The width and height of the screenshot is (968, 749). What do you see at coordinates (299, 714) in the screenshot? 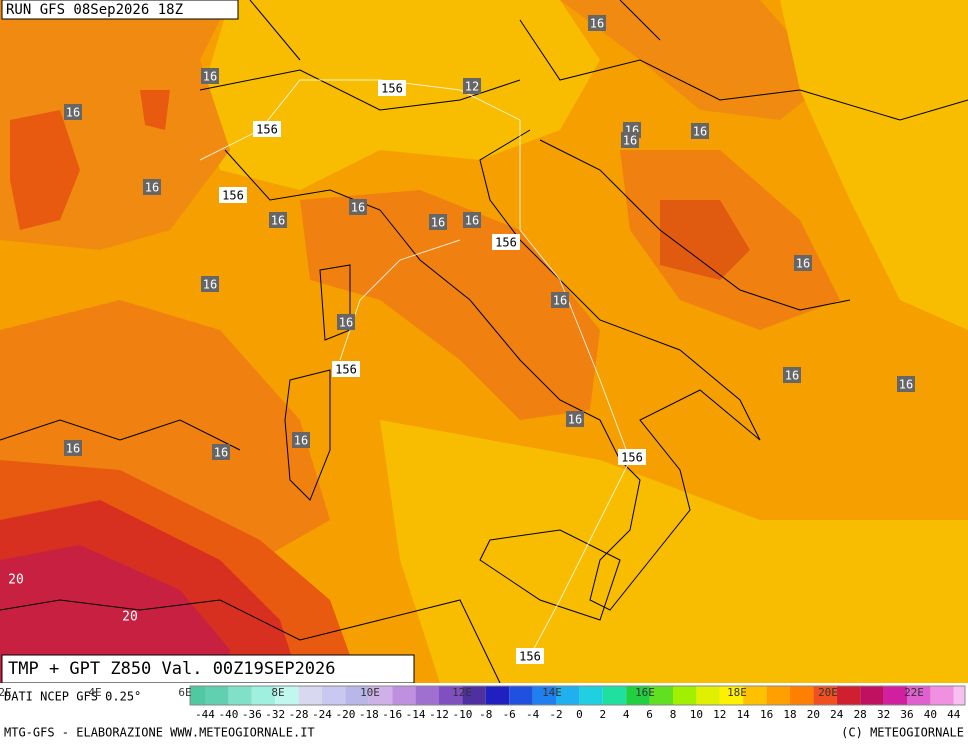
I see `colorbar-label: -28` at bounding box center [299, 714].